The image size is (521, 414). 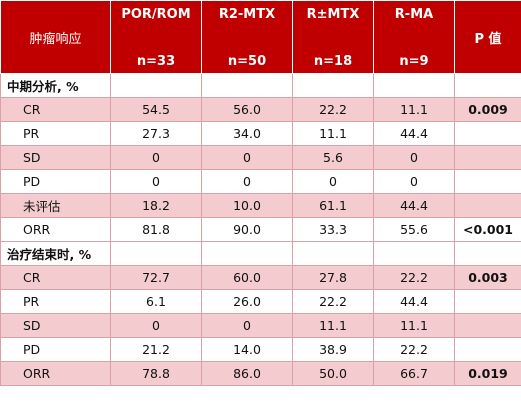 What do you see at coordinates (487, 109) in the screenshot?
I see `p-value-cell: 0.009` at bounding box center [487, 109].